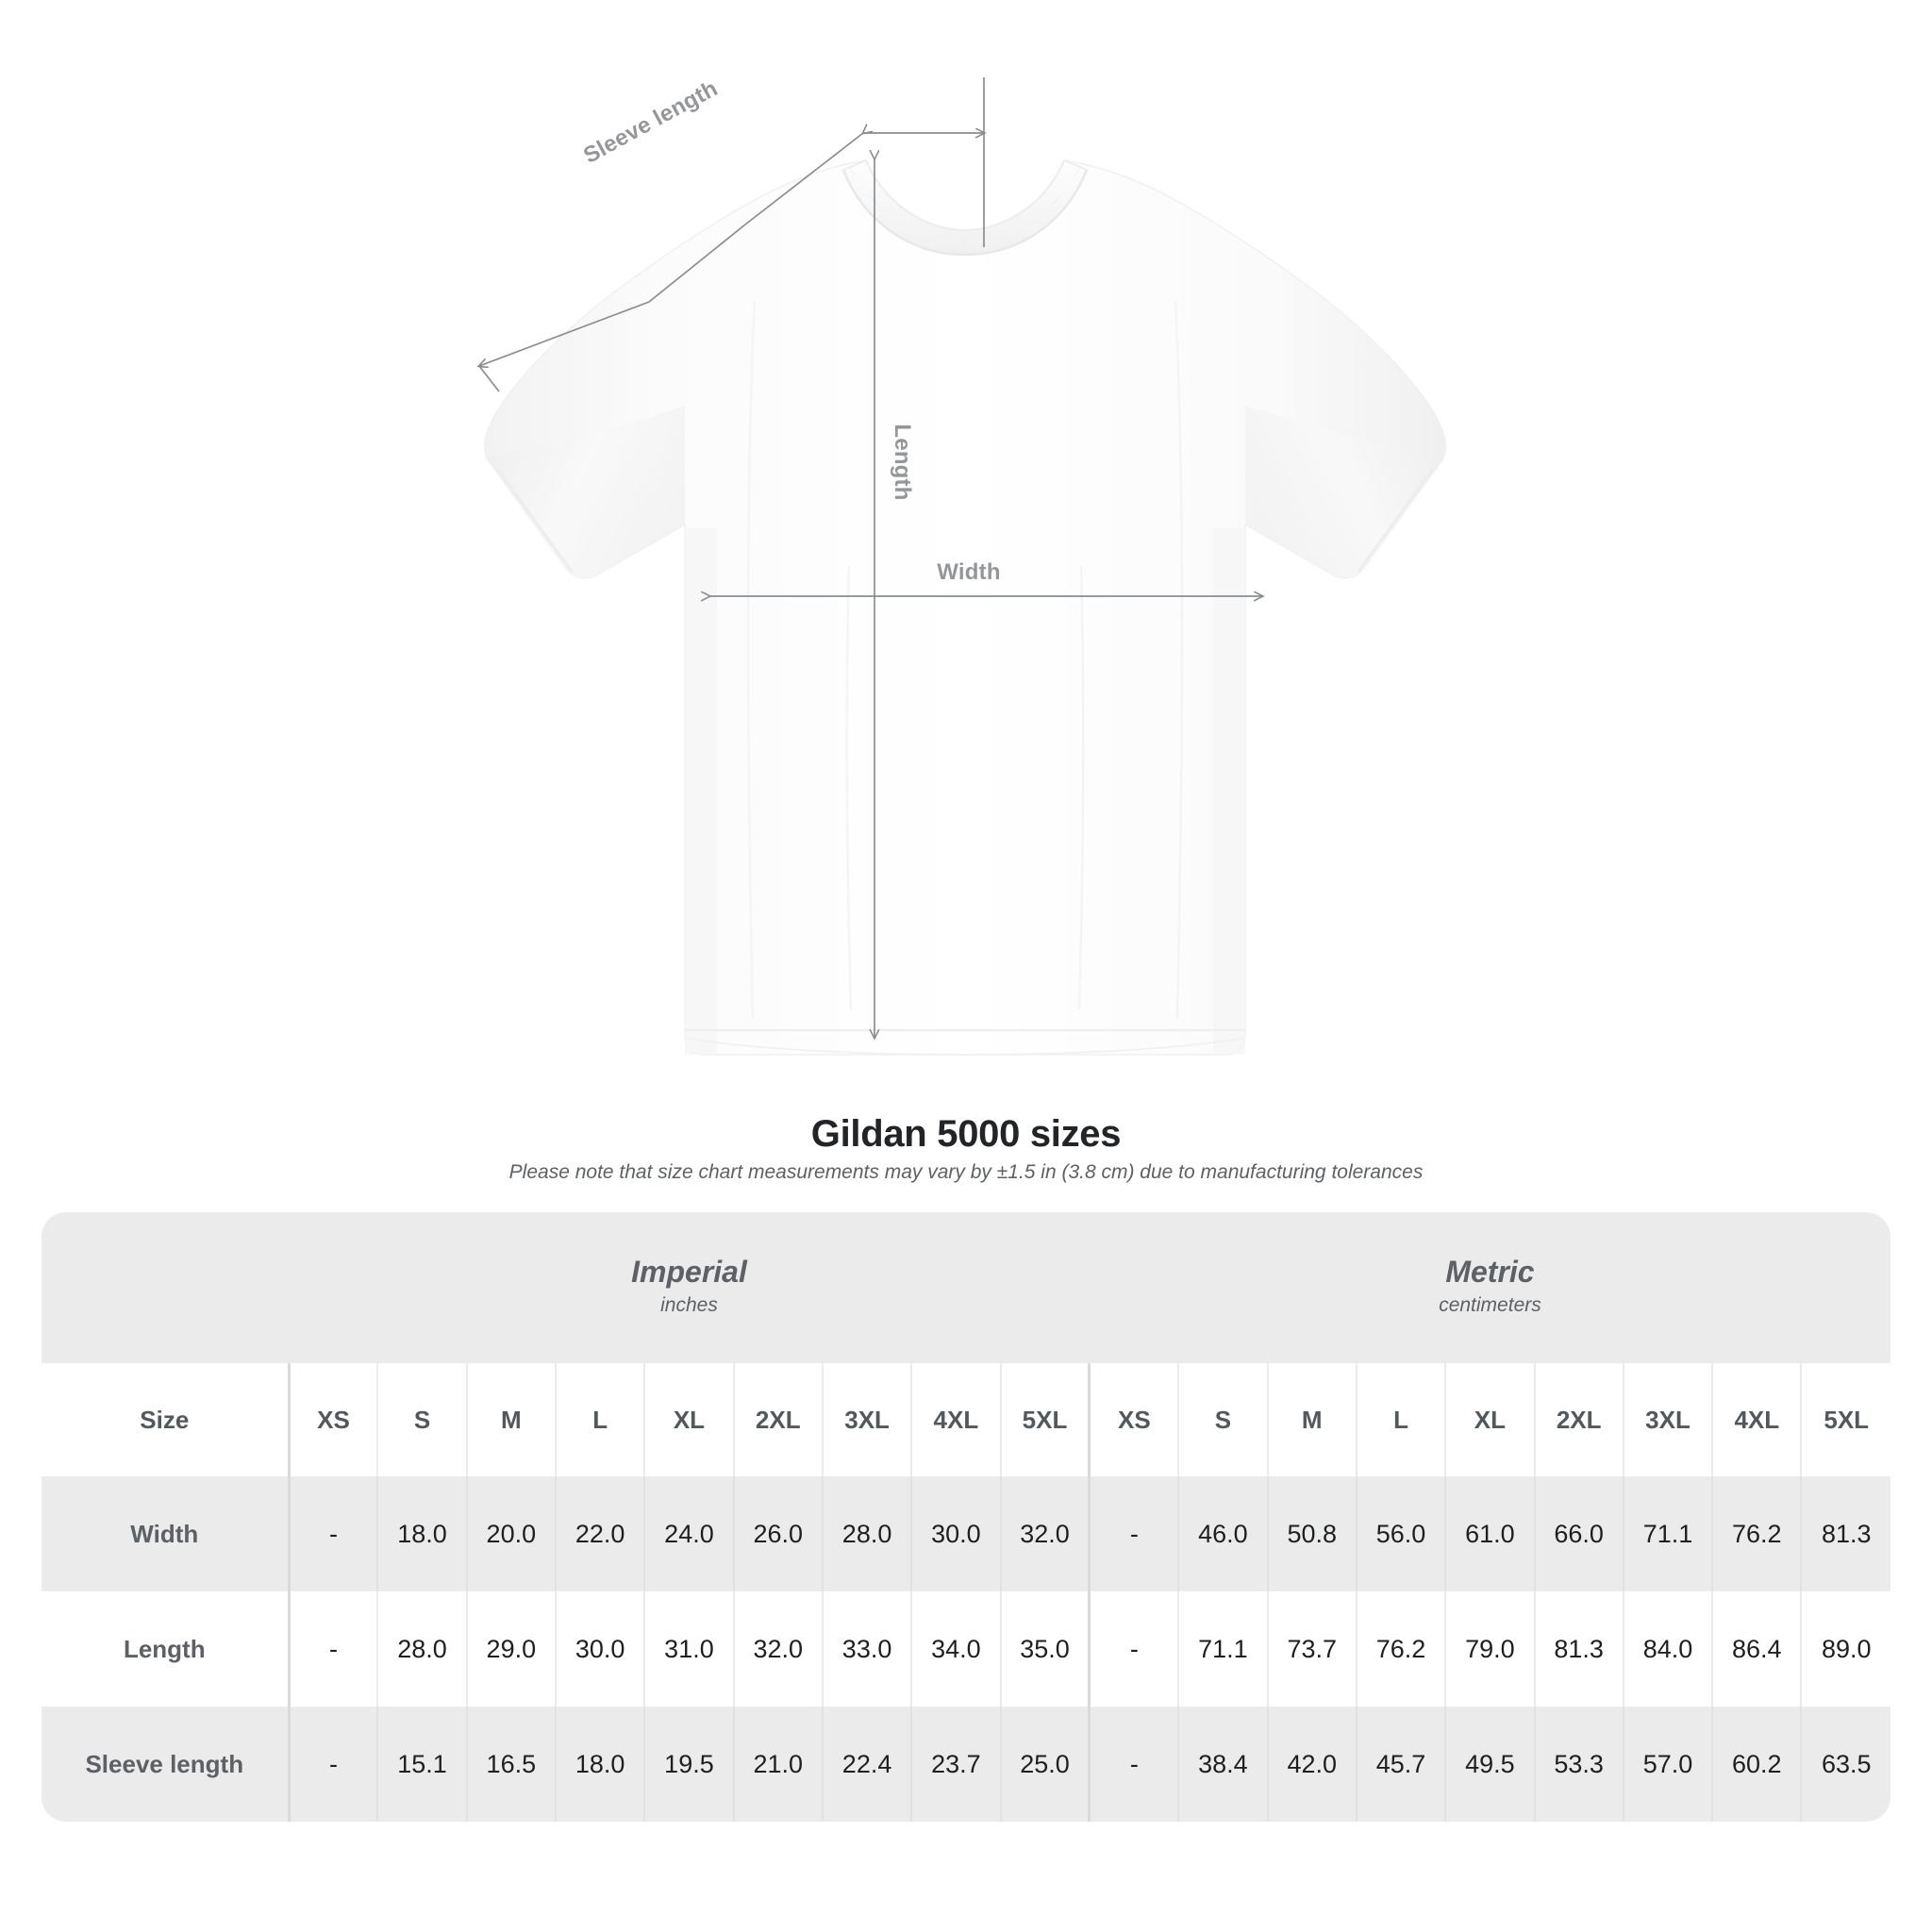 Image resolution: width=1932 pixels, height=1932 pixels. Describe the element at coordinates (1223, 1765) in the screenshot. I see `cell-sleeve-met-1: 38.4` at that location.